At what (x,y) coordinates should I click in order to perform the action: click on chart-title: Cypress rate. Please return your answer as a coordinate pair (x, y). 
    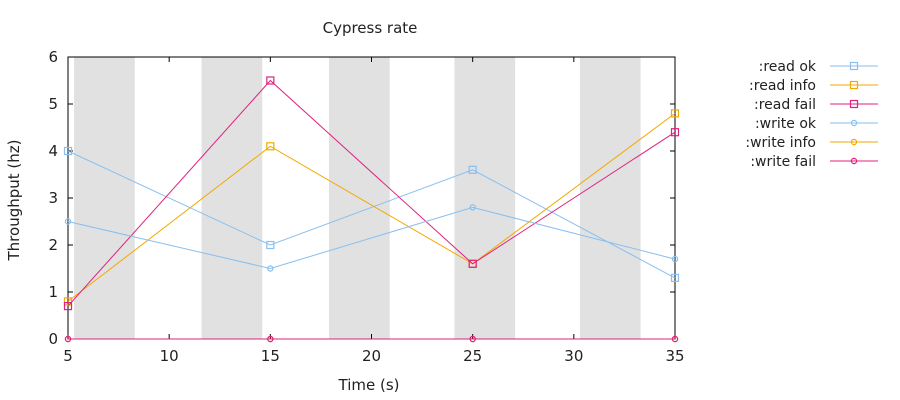
    Looking at the image, I should click on (370, 28).